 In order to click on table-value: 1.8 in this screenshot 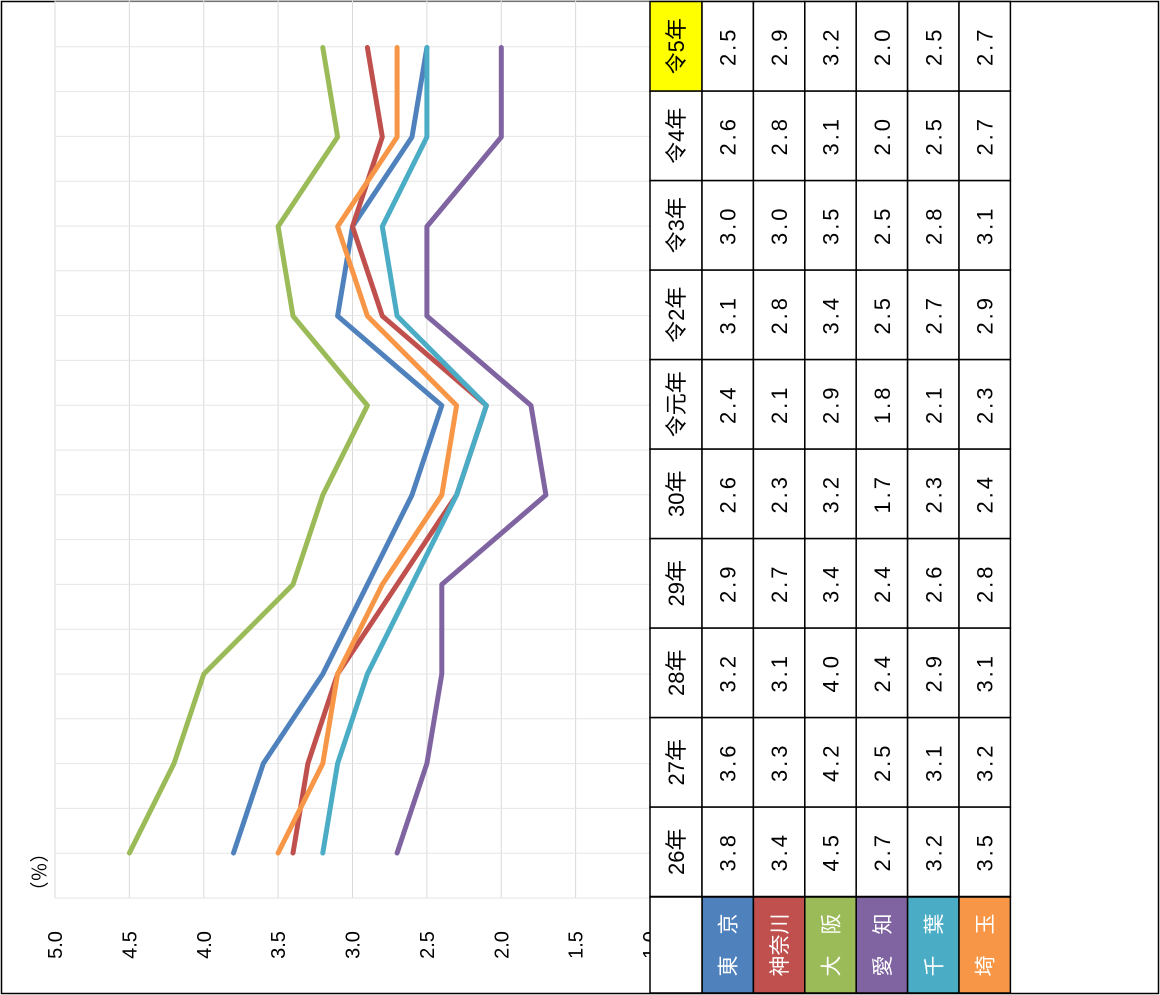, I will do `click(882, 404)`.